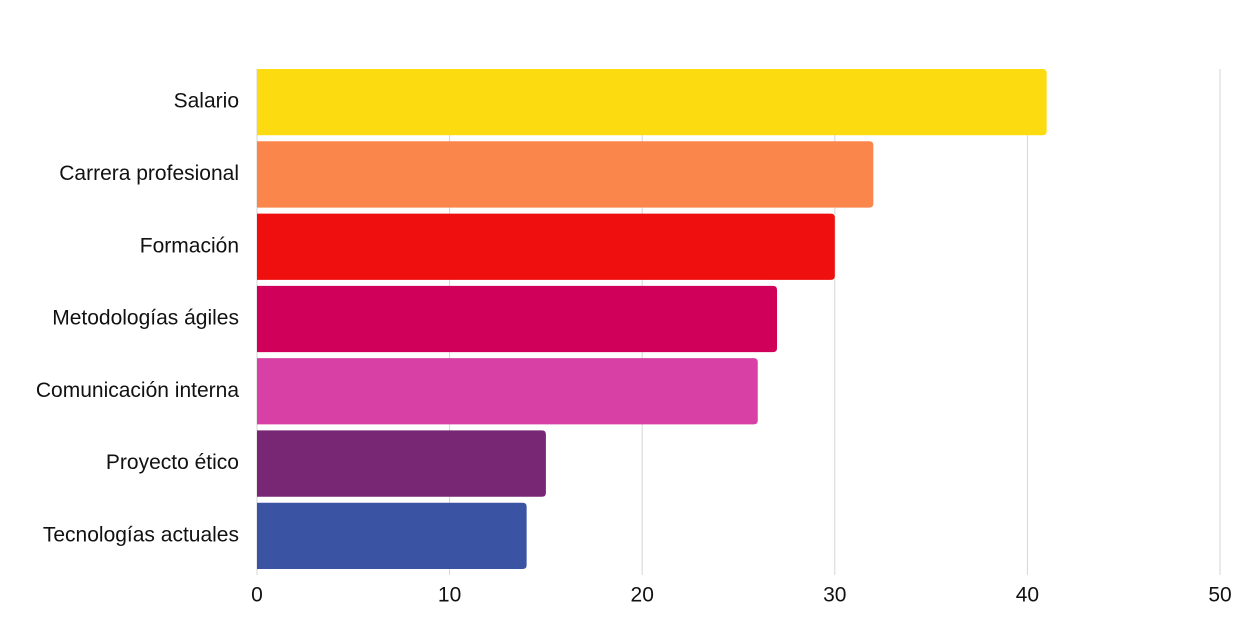 The height and width of the screenshot is (621, 1241). What do you see at coordinates (642, 595) in the screenshot?
I see `x-tick-label: 20` at bounding box center [642, 595].